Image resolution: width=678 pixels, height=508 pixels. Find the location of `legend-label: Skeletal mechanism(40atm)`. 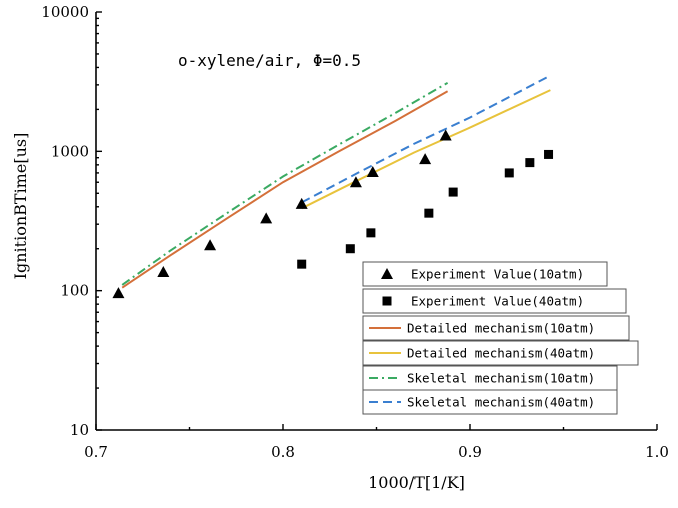

legend-label: Skeletal mechanism(40atm) is located at coordinates (501, 402).